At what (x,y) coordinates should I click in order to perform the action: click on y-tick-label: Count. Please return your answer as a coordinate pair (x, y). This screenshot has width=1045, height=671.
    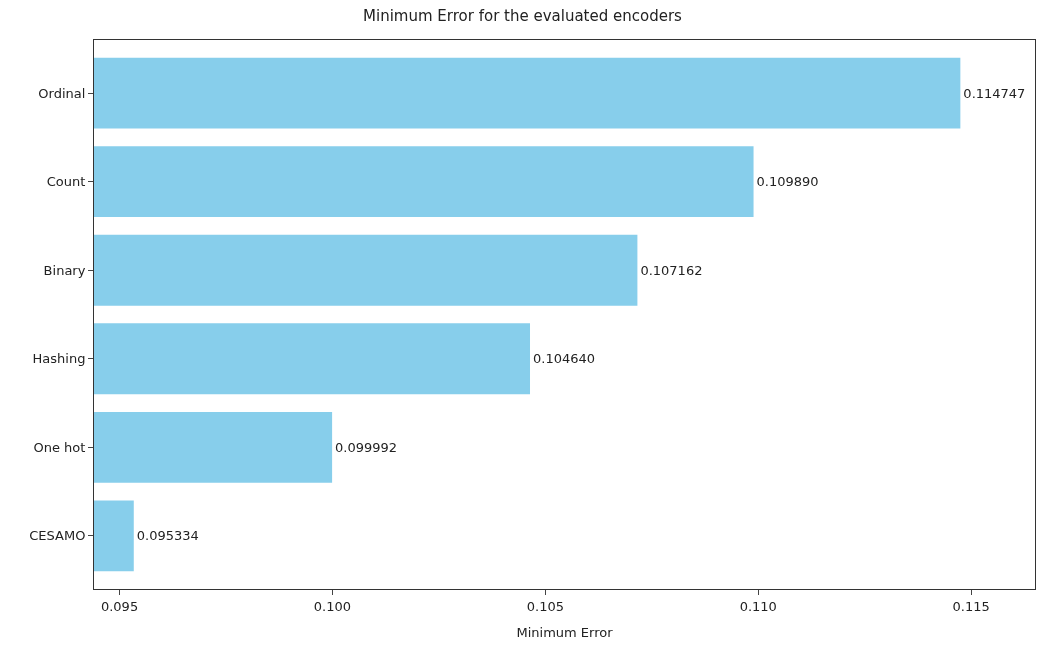
    Looking at the image, I should click on (66, 182).